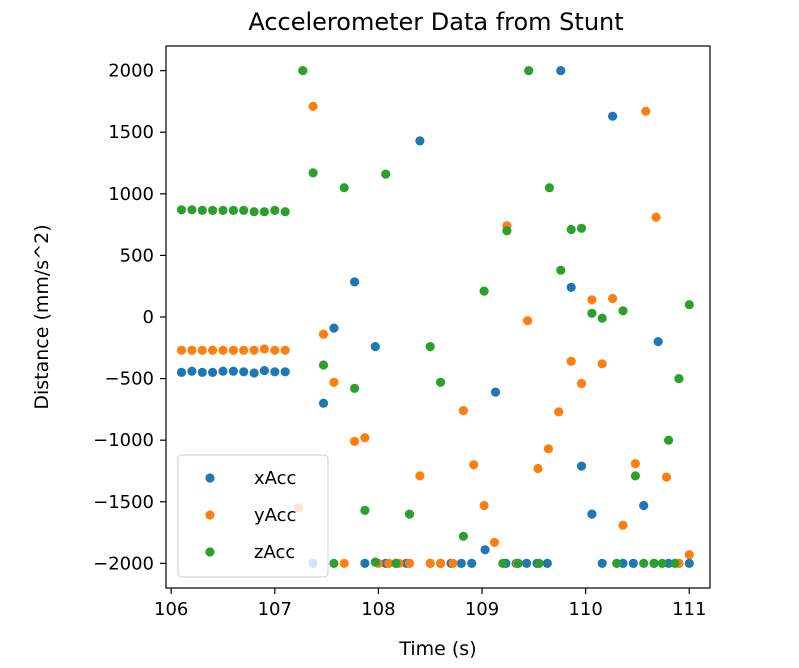 The height and width of the screenshot is (668, 799). Describe the element at coordinates (689, 609) in the screenshot. I see `x-tick-label-5: 111` at that location.